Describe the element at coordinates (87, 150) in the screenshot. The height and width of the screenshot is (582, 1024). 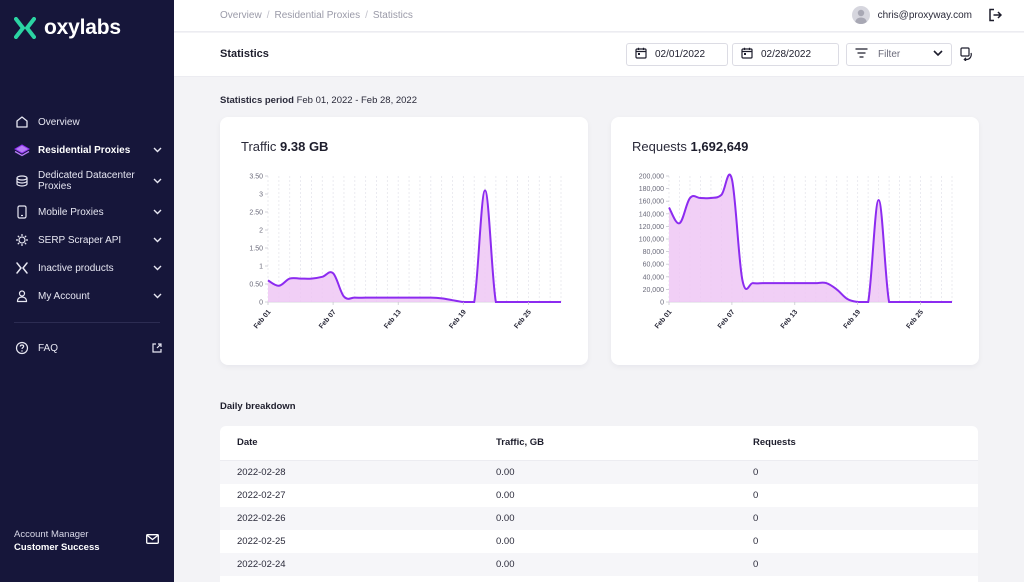
I see `sidebar-item-residential-proxies: Residential Proxies` at that location.